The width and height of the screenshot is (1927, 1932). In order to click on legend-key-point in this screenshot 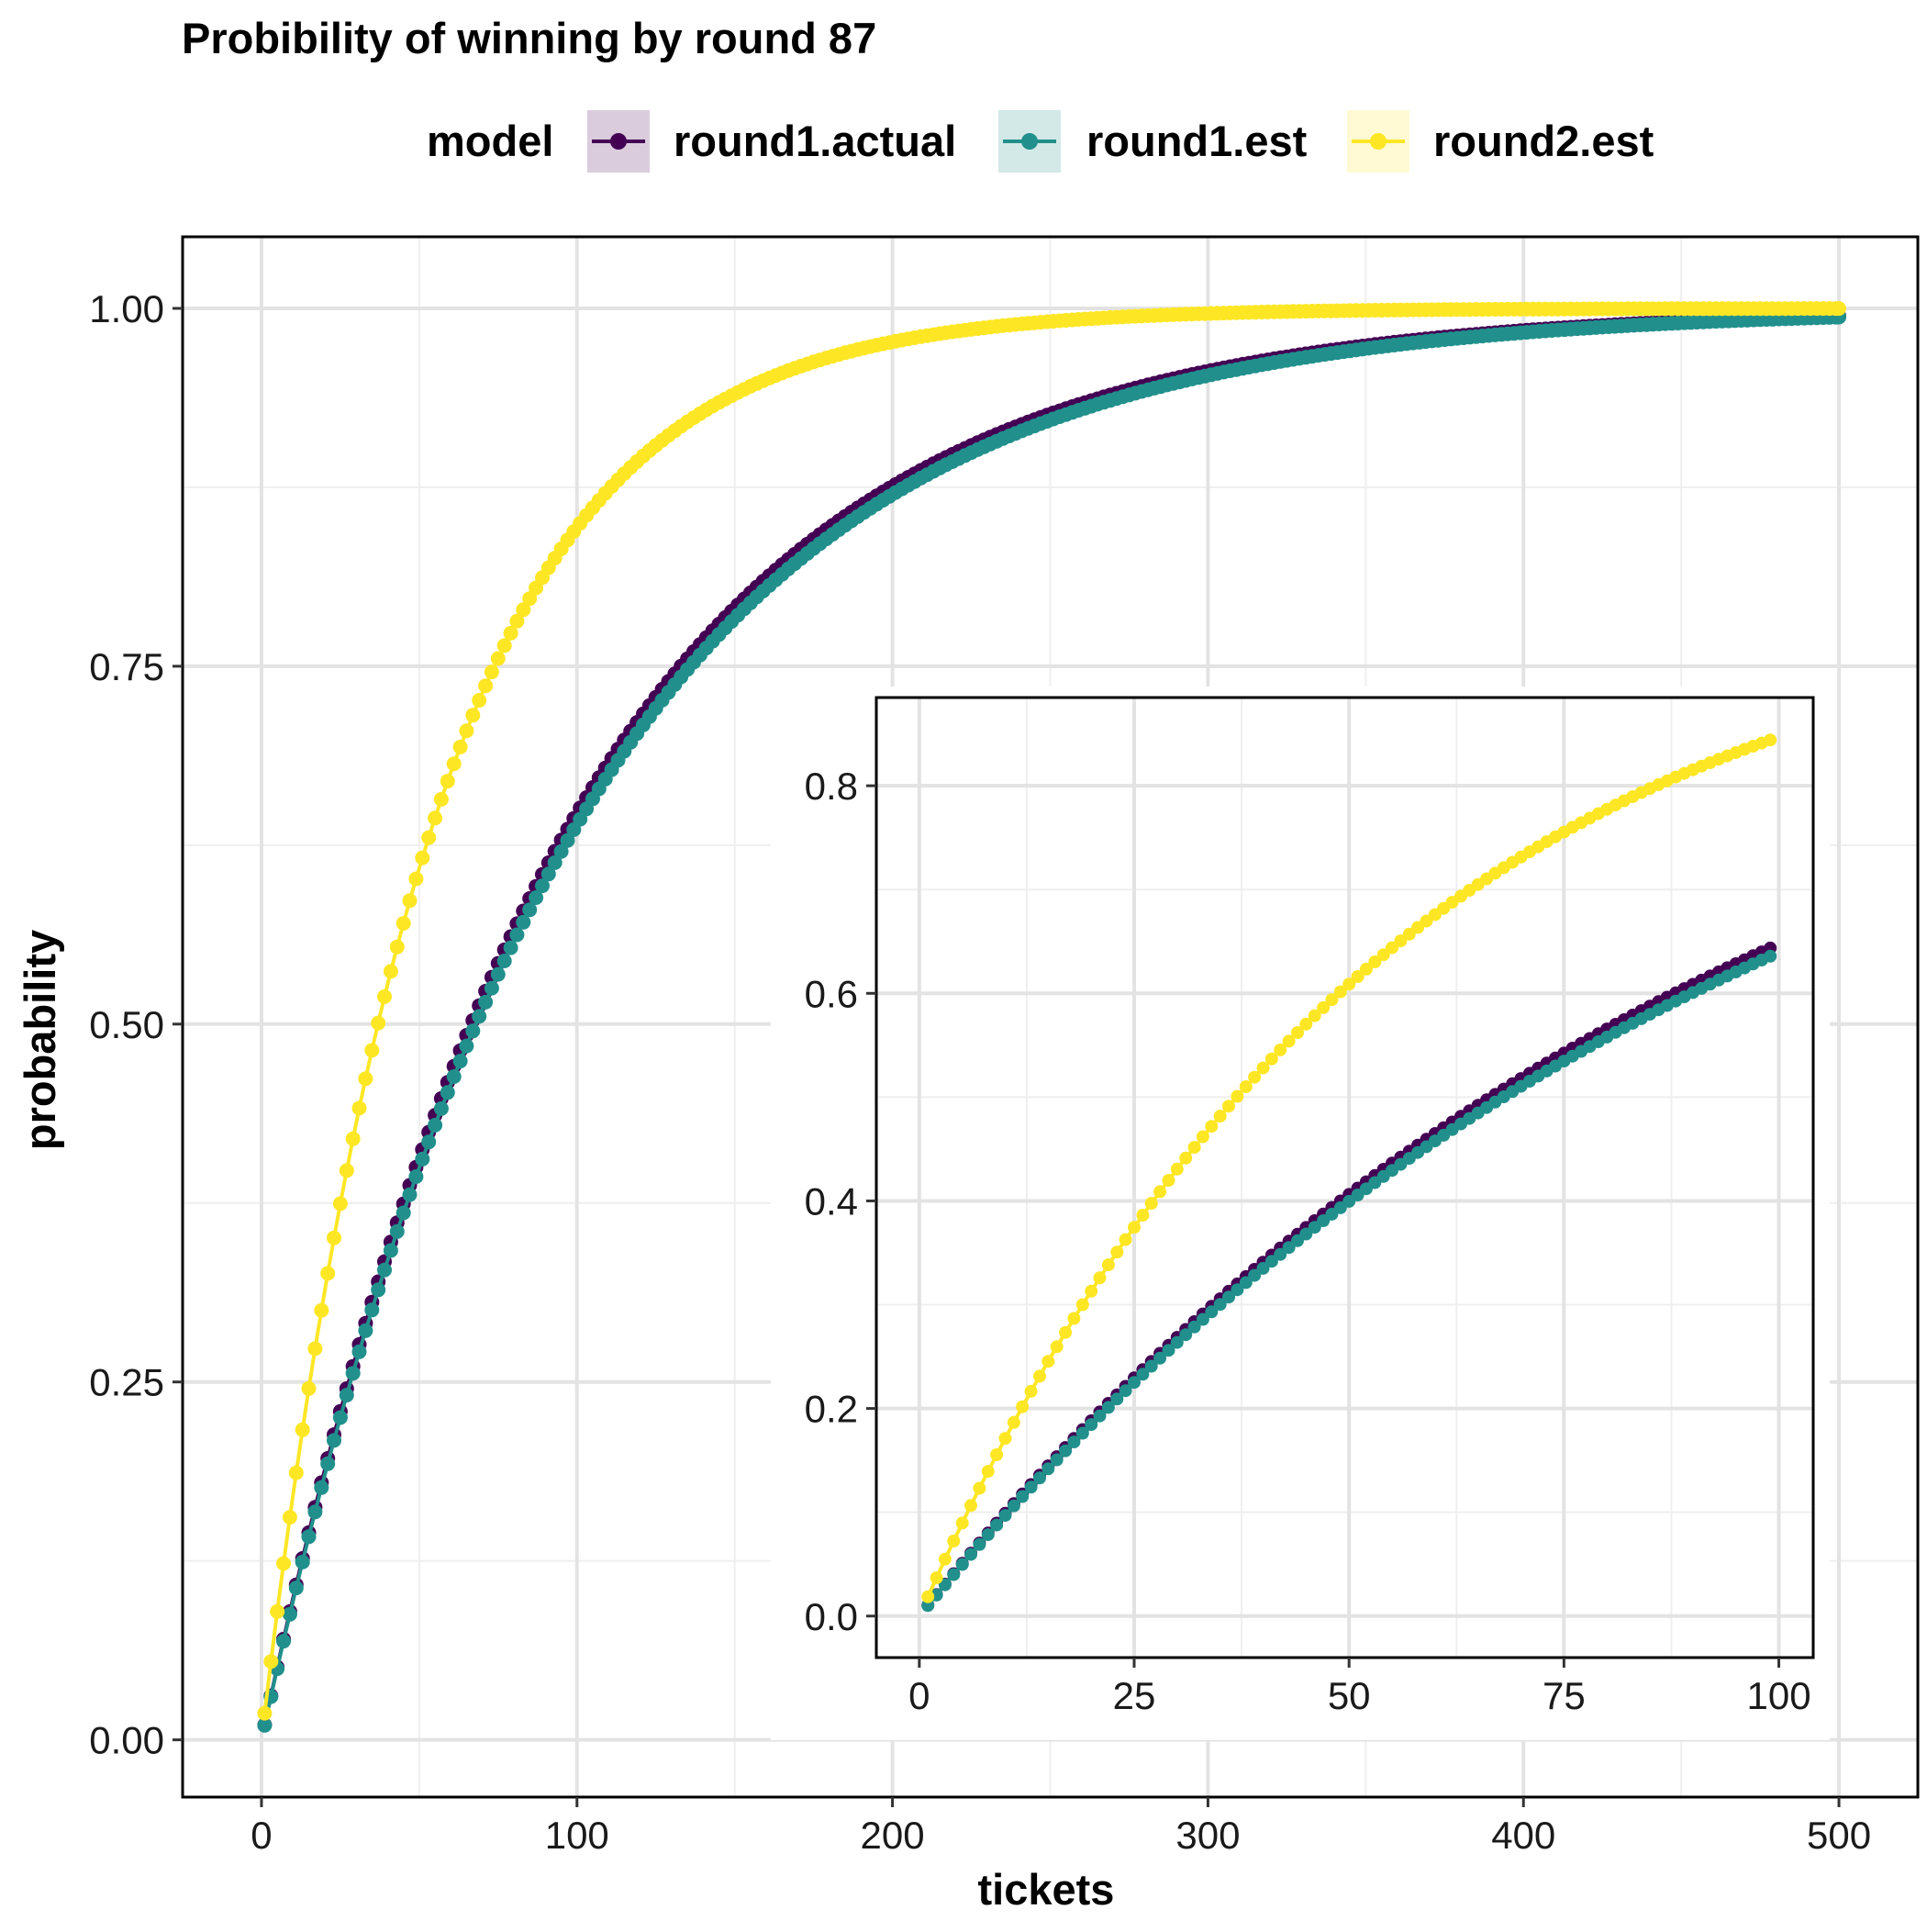, I will do `click(618, 141)`.